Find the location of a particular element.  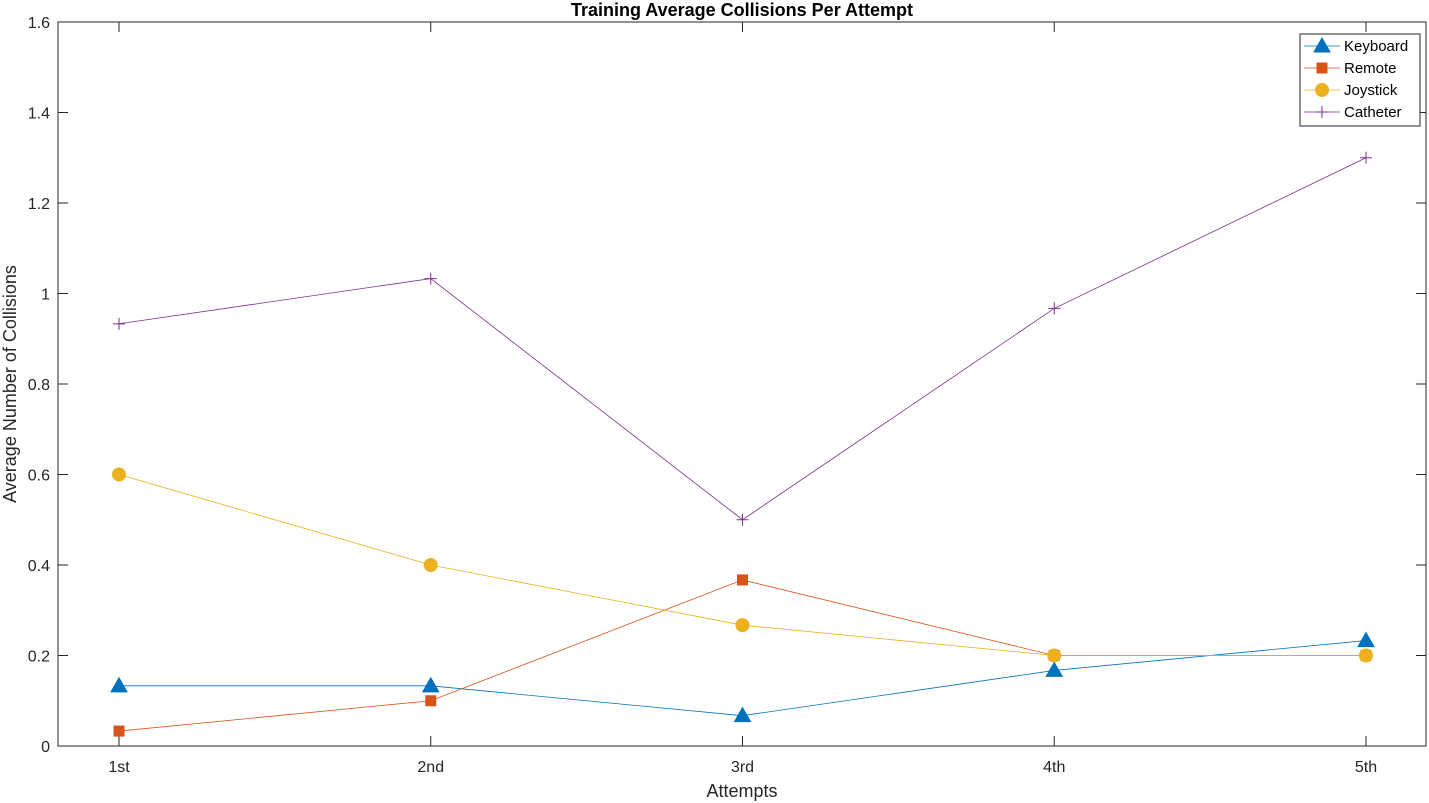

y-axis-title: Average Number of Collisions is located at coordinates (10, 384).